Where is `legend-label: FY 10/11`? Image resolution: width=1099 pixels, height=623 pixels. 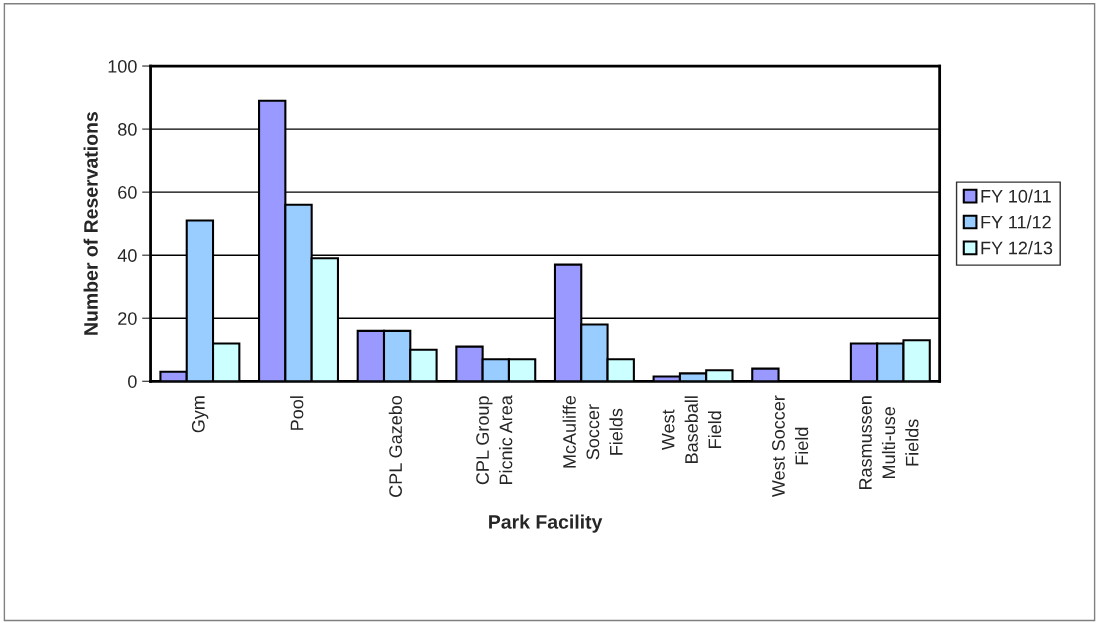
legend-label: FY 10/11 is located at coordinates (1016, 196).